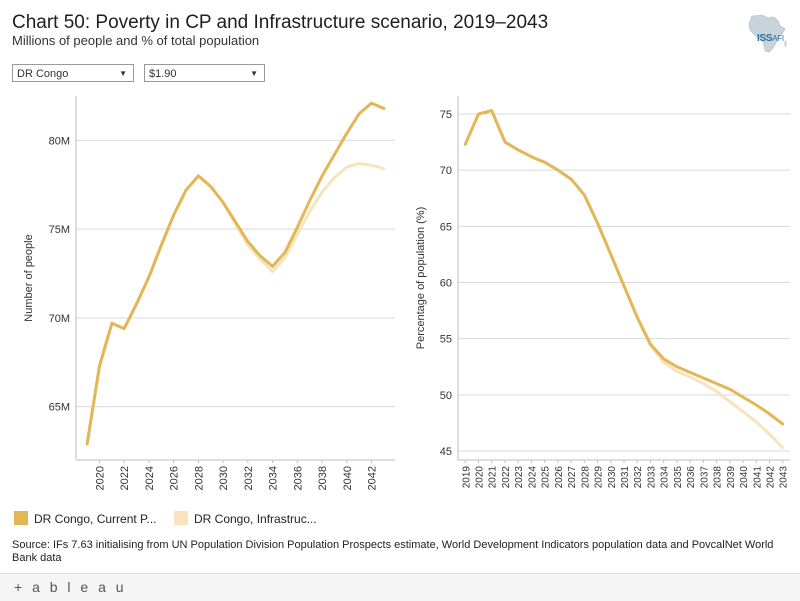 This screenshot has width=800, height=601. I want to click on x-tick-label: 2031, so click(625, 477).